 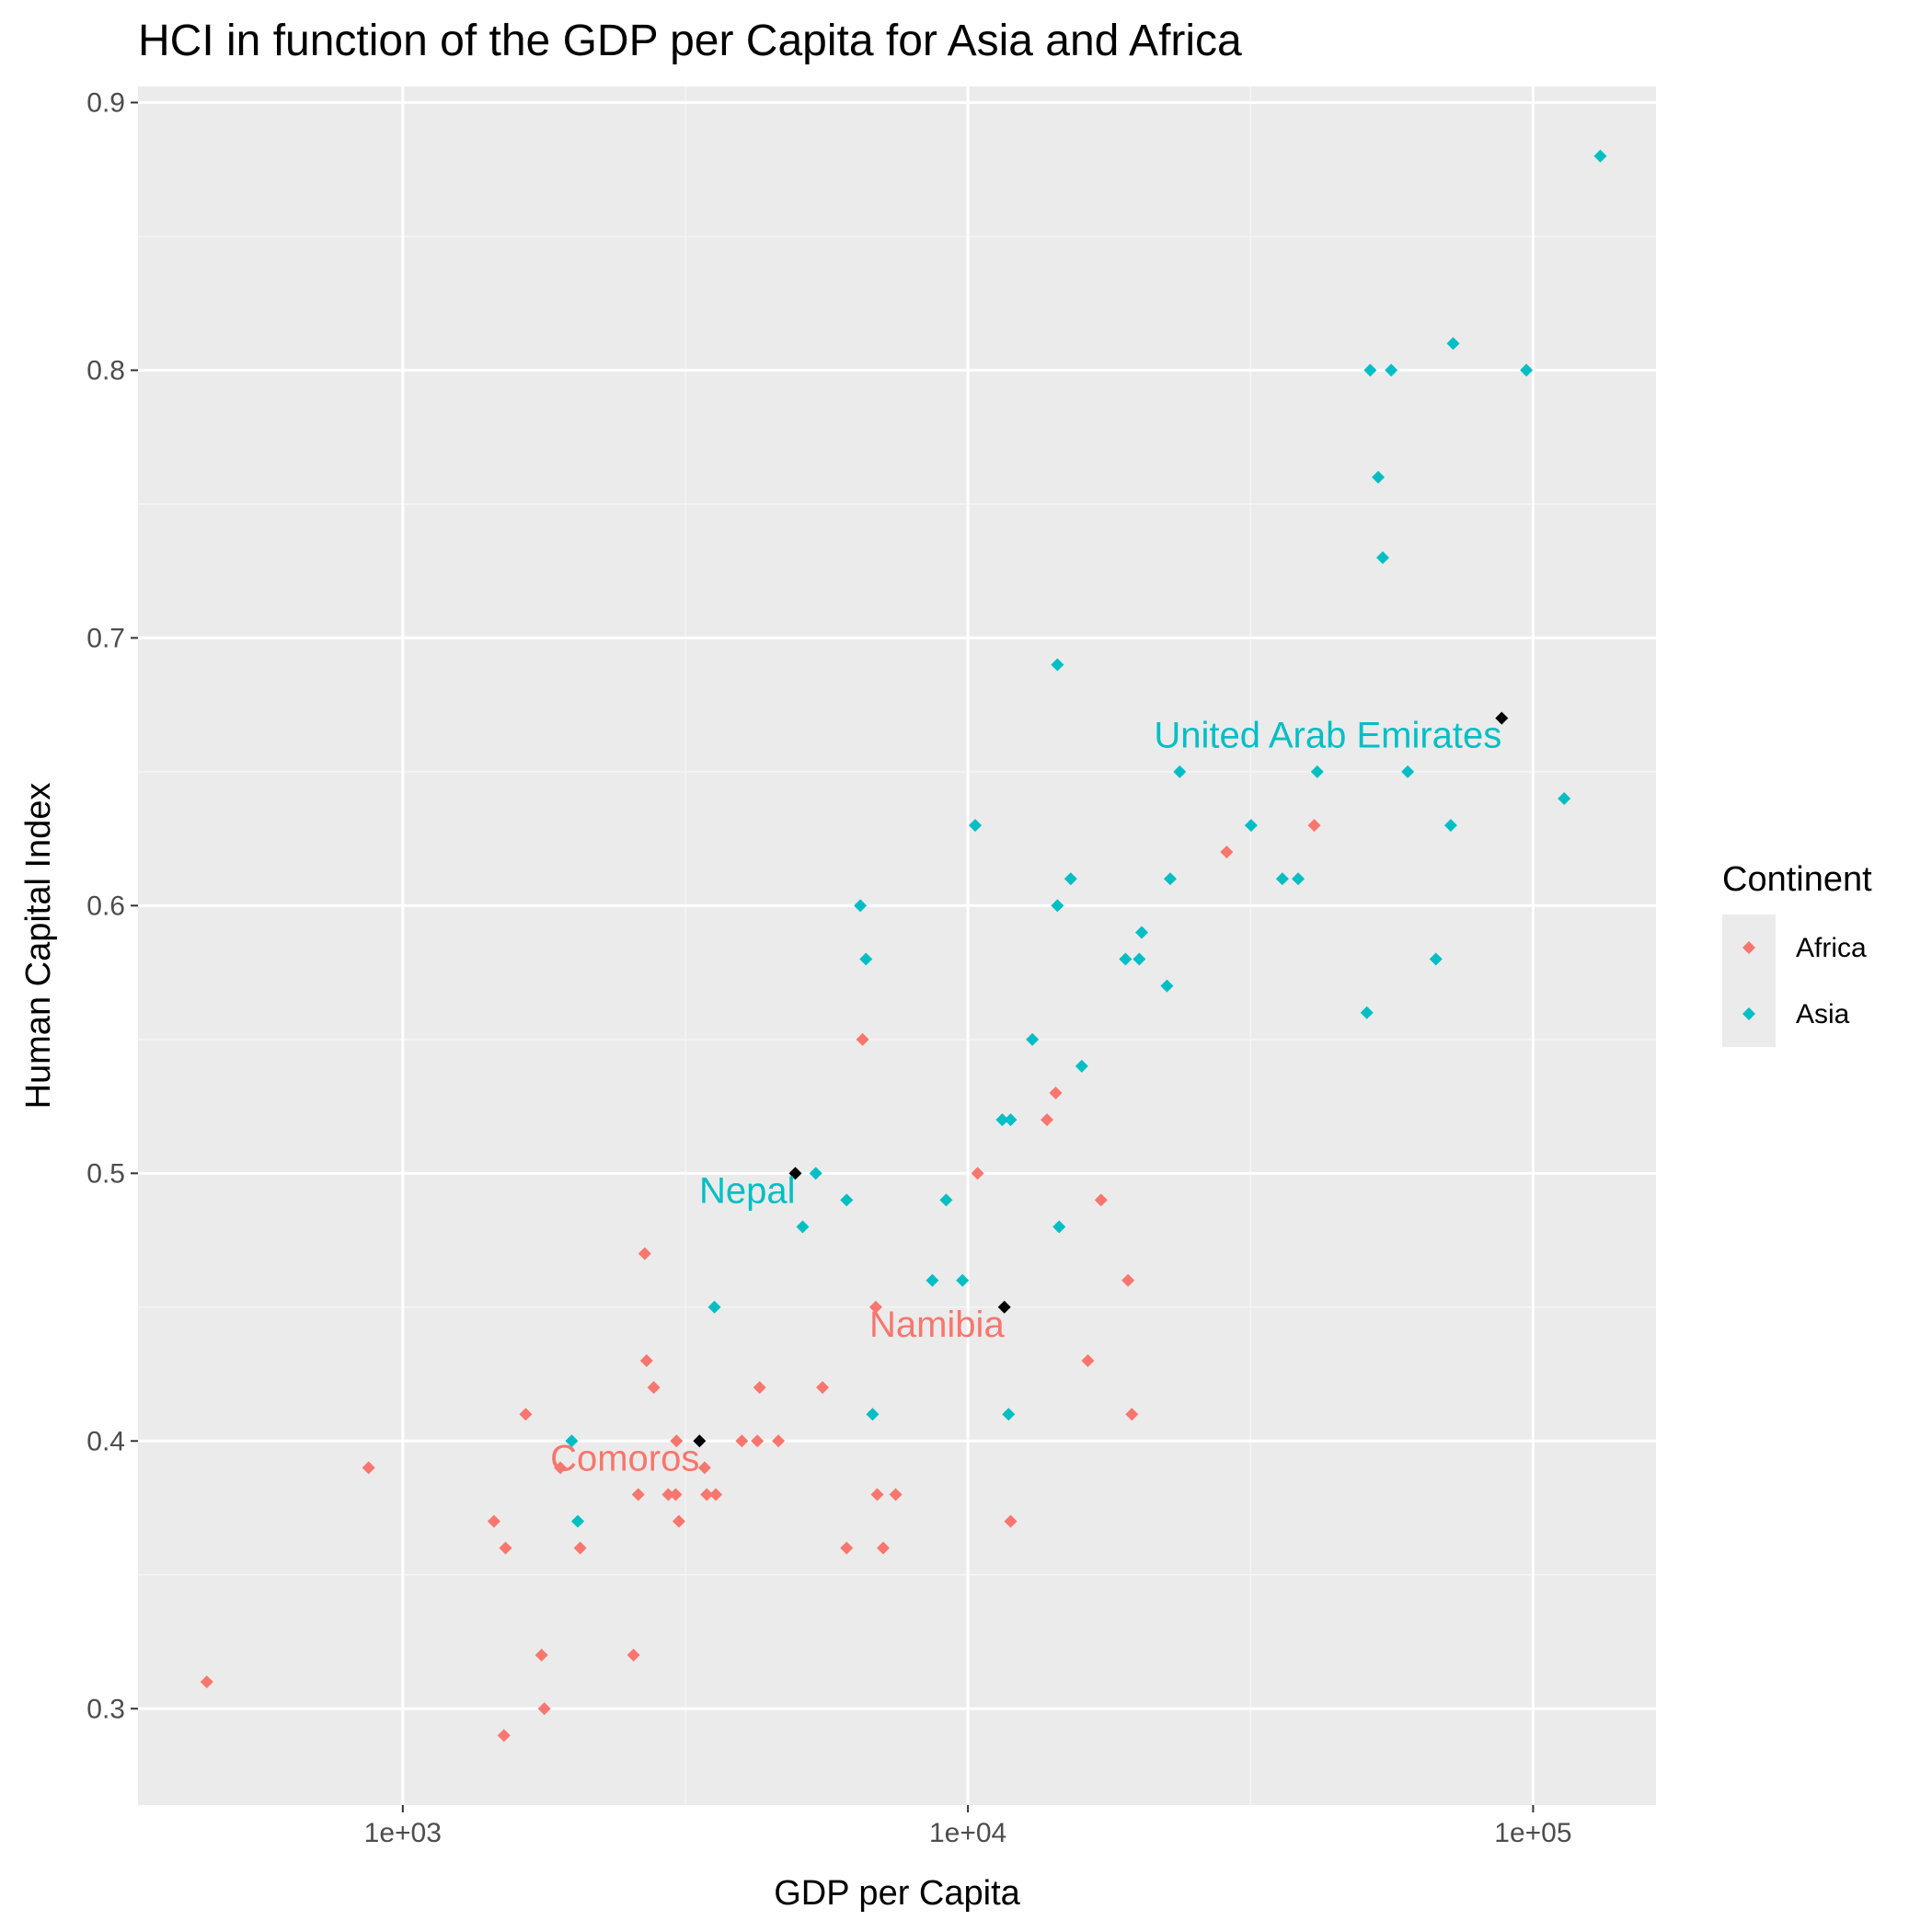 I want to click on annotation-label: Nepal, so click(x=747, y=1190).